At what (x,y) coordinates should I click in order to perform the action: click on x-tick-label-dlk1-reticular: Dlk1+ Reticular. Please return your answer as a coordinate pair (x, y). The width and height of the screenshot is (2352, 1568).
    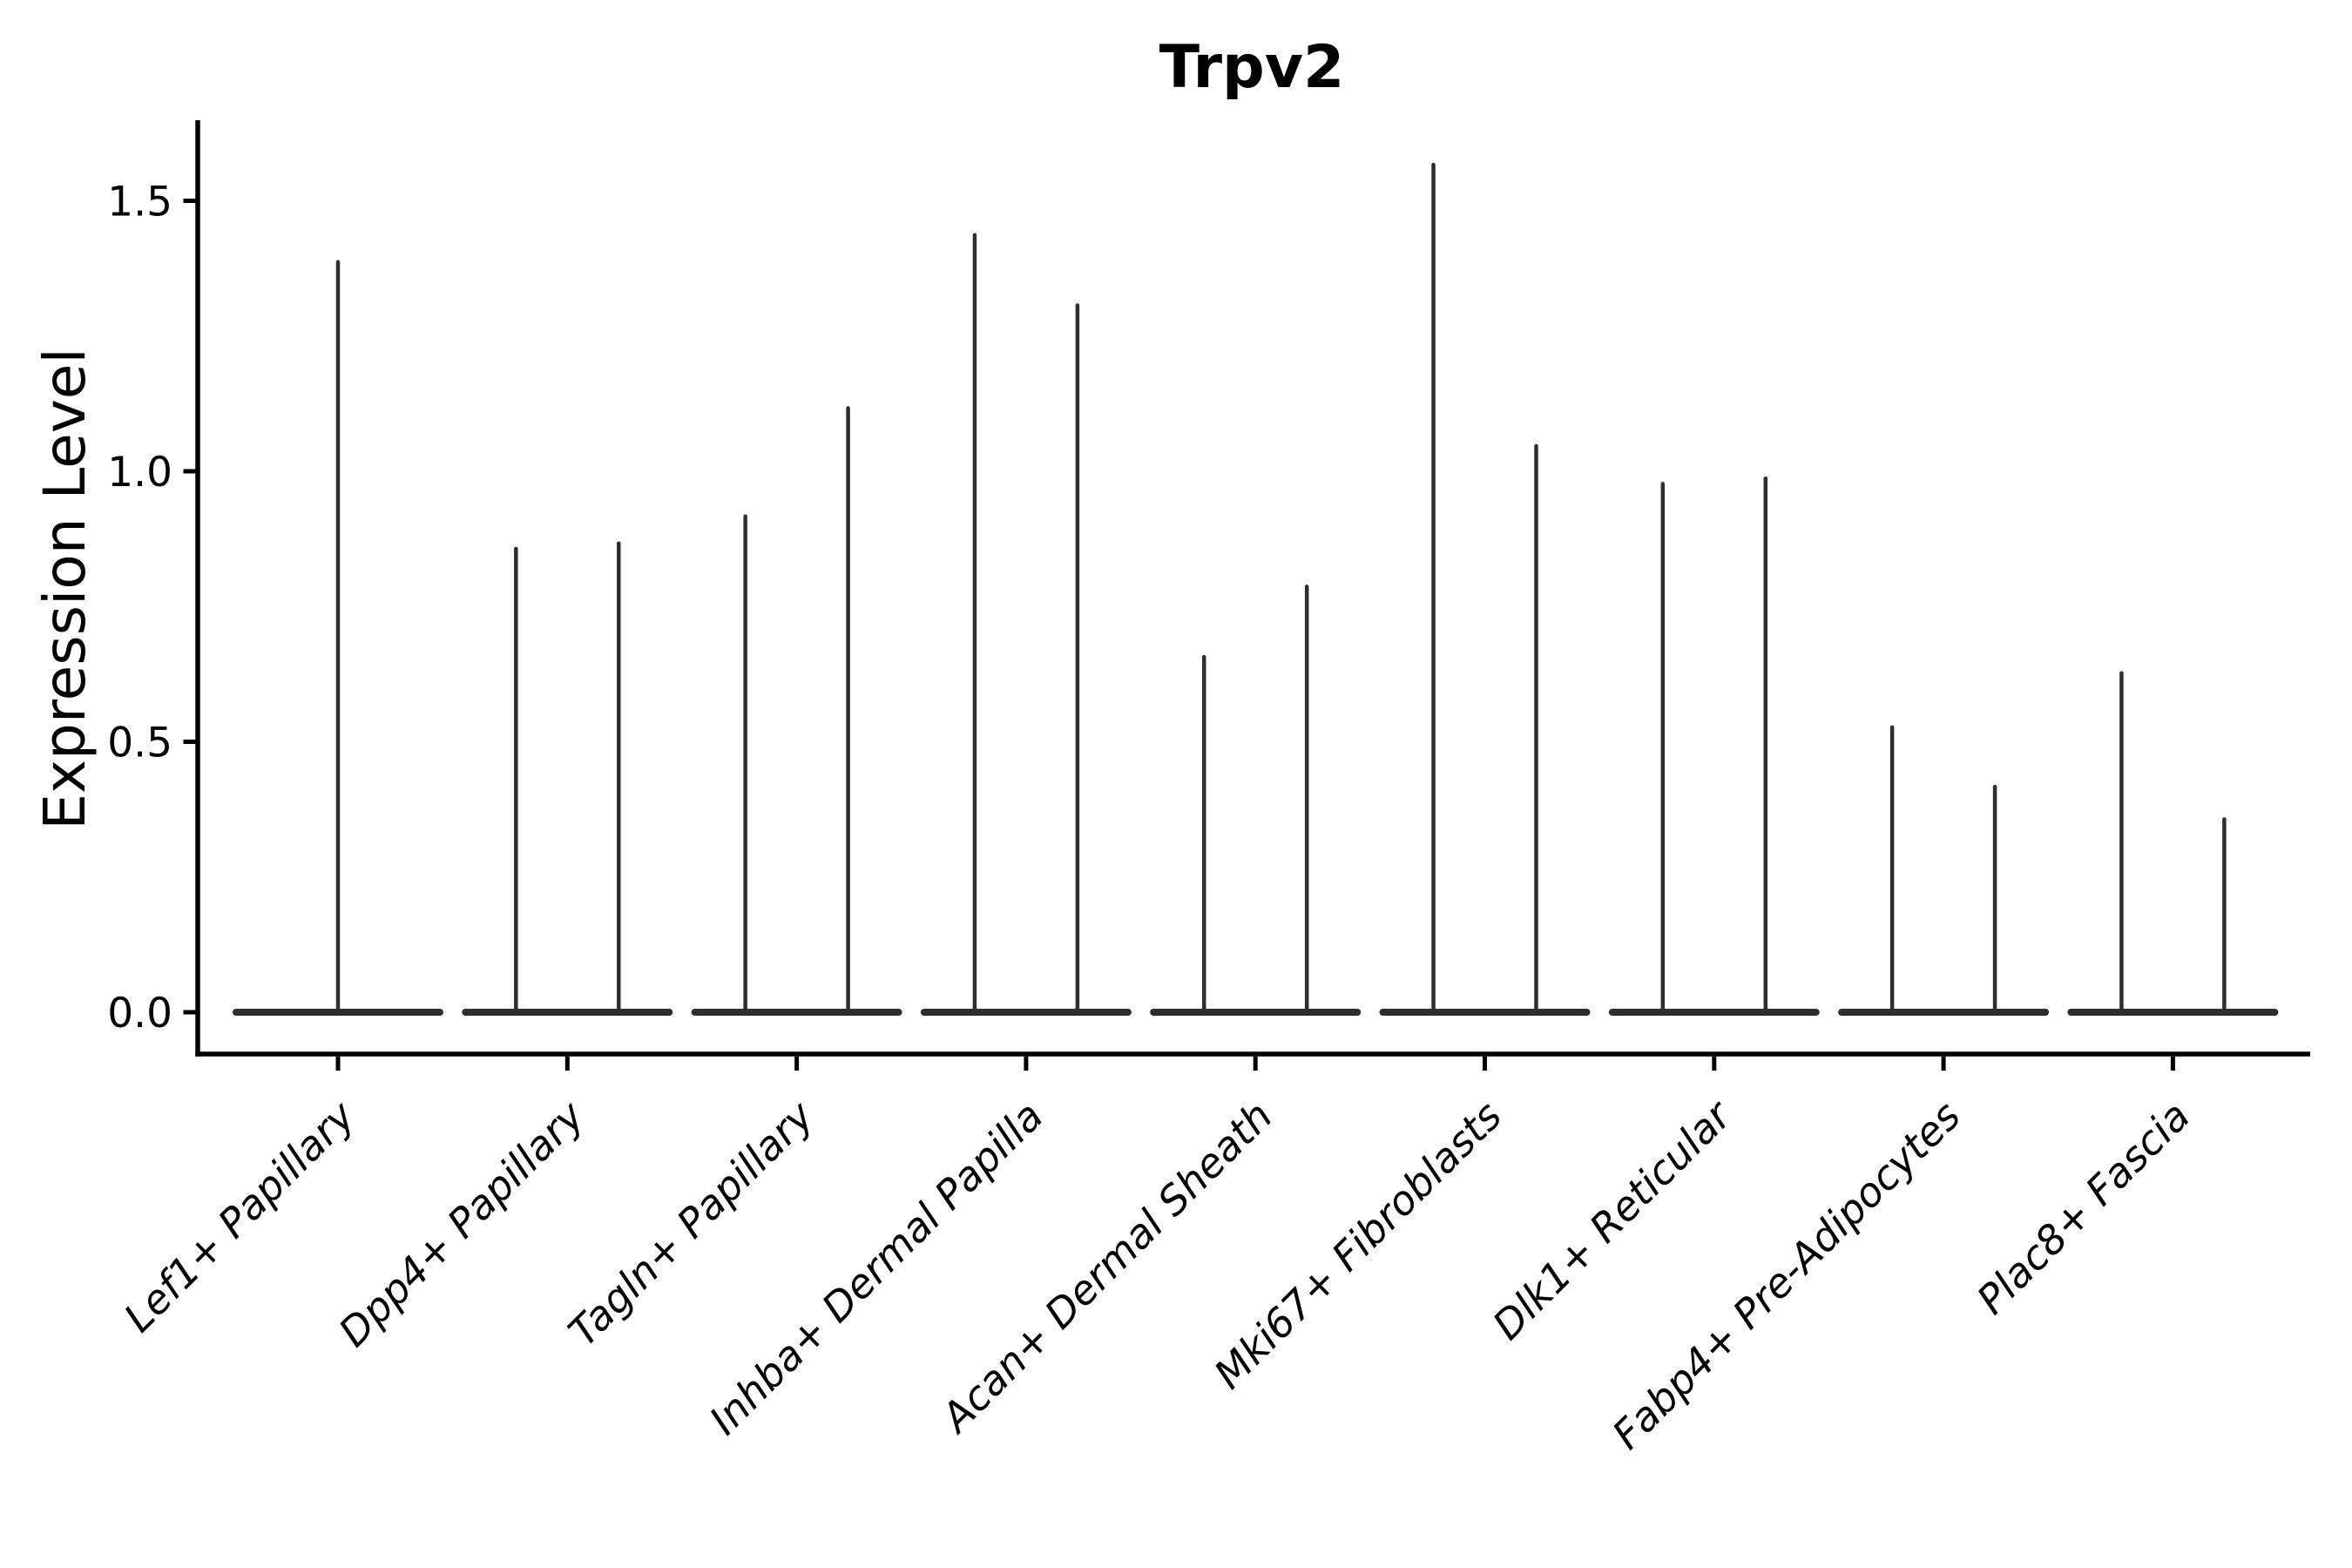
    Looking at the image, I should click on (1613, 1219).